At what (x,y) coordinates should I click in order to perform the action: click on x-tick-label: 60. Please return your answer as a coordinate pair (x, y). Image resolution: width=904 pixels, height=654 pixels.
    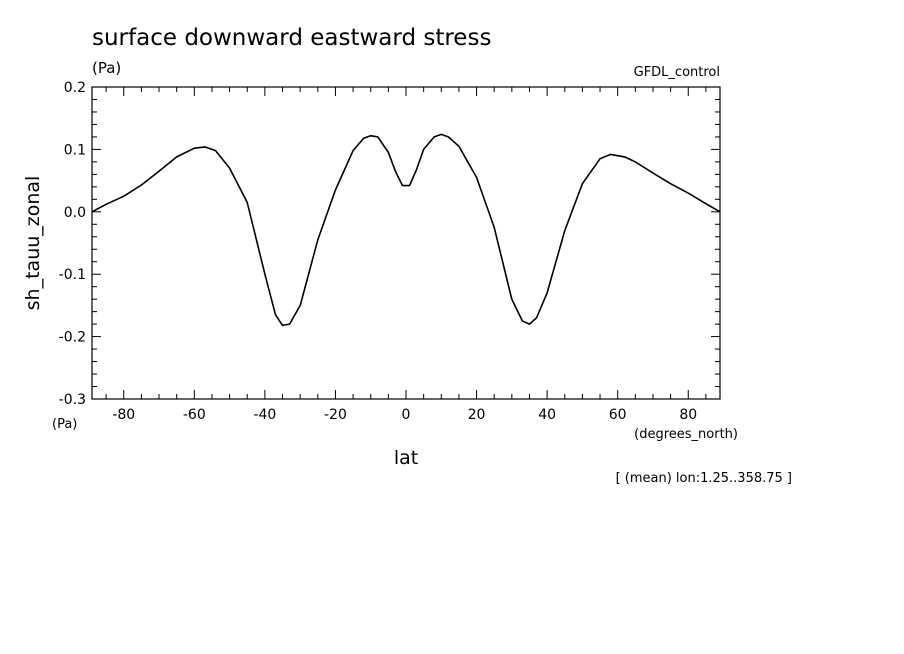
    Looking at the image, I should click on (618, 415).